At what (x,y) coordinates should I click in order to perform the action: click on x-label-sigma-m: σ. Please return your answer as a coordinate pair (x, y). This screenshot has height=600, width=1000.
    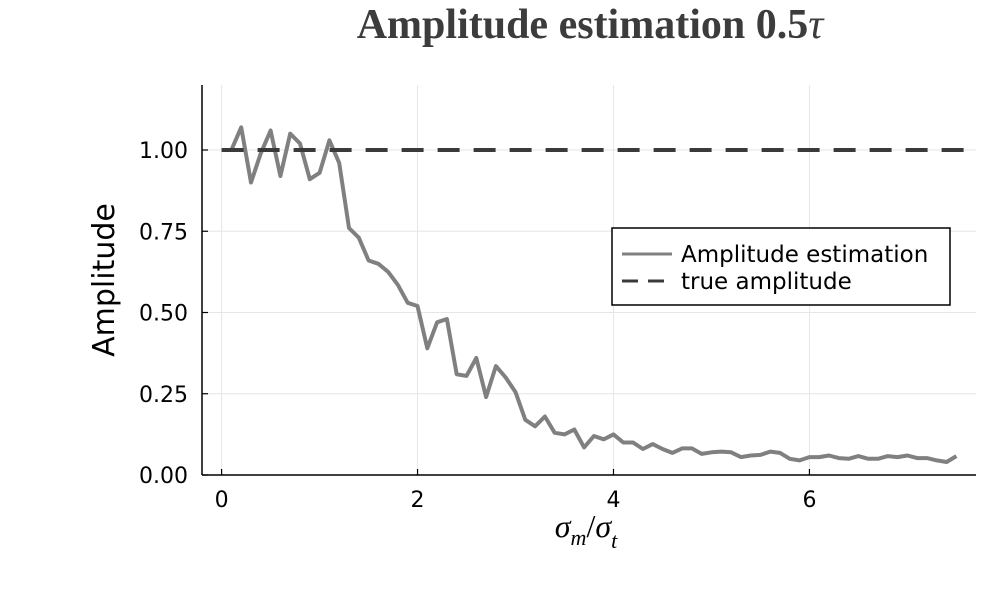
    Looking at the image, I should click on (563, 526).